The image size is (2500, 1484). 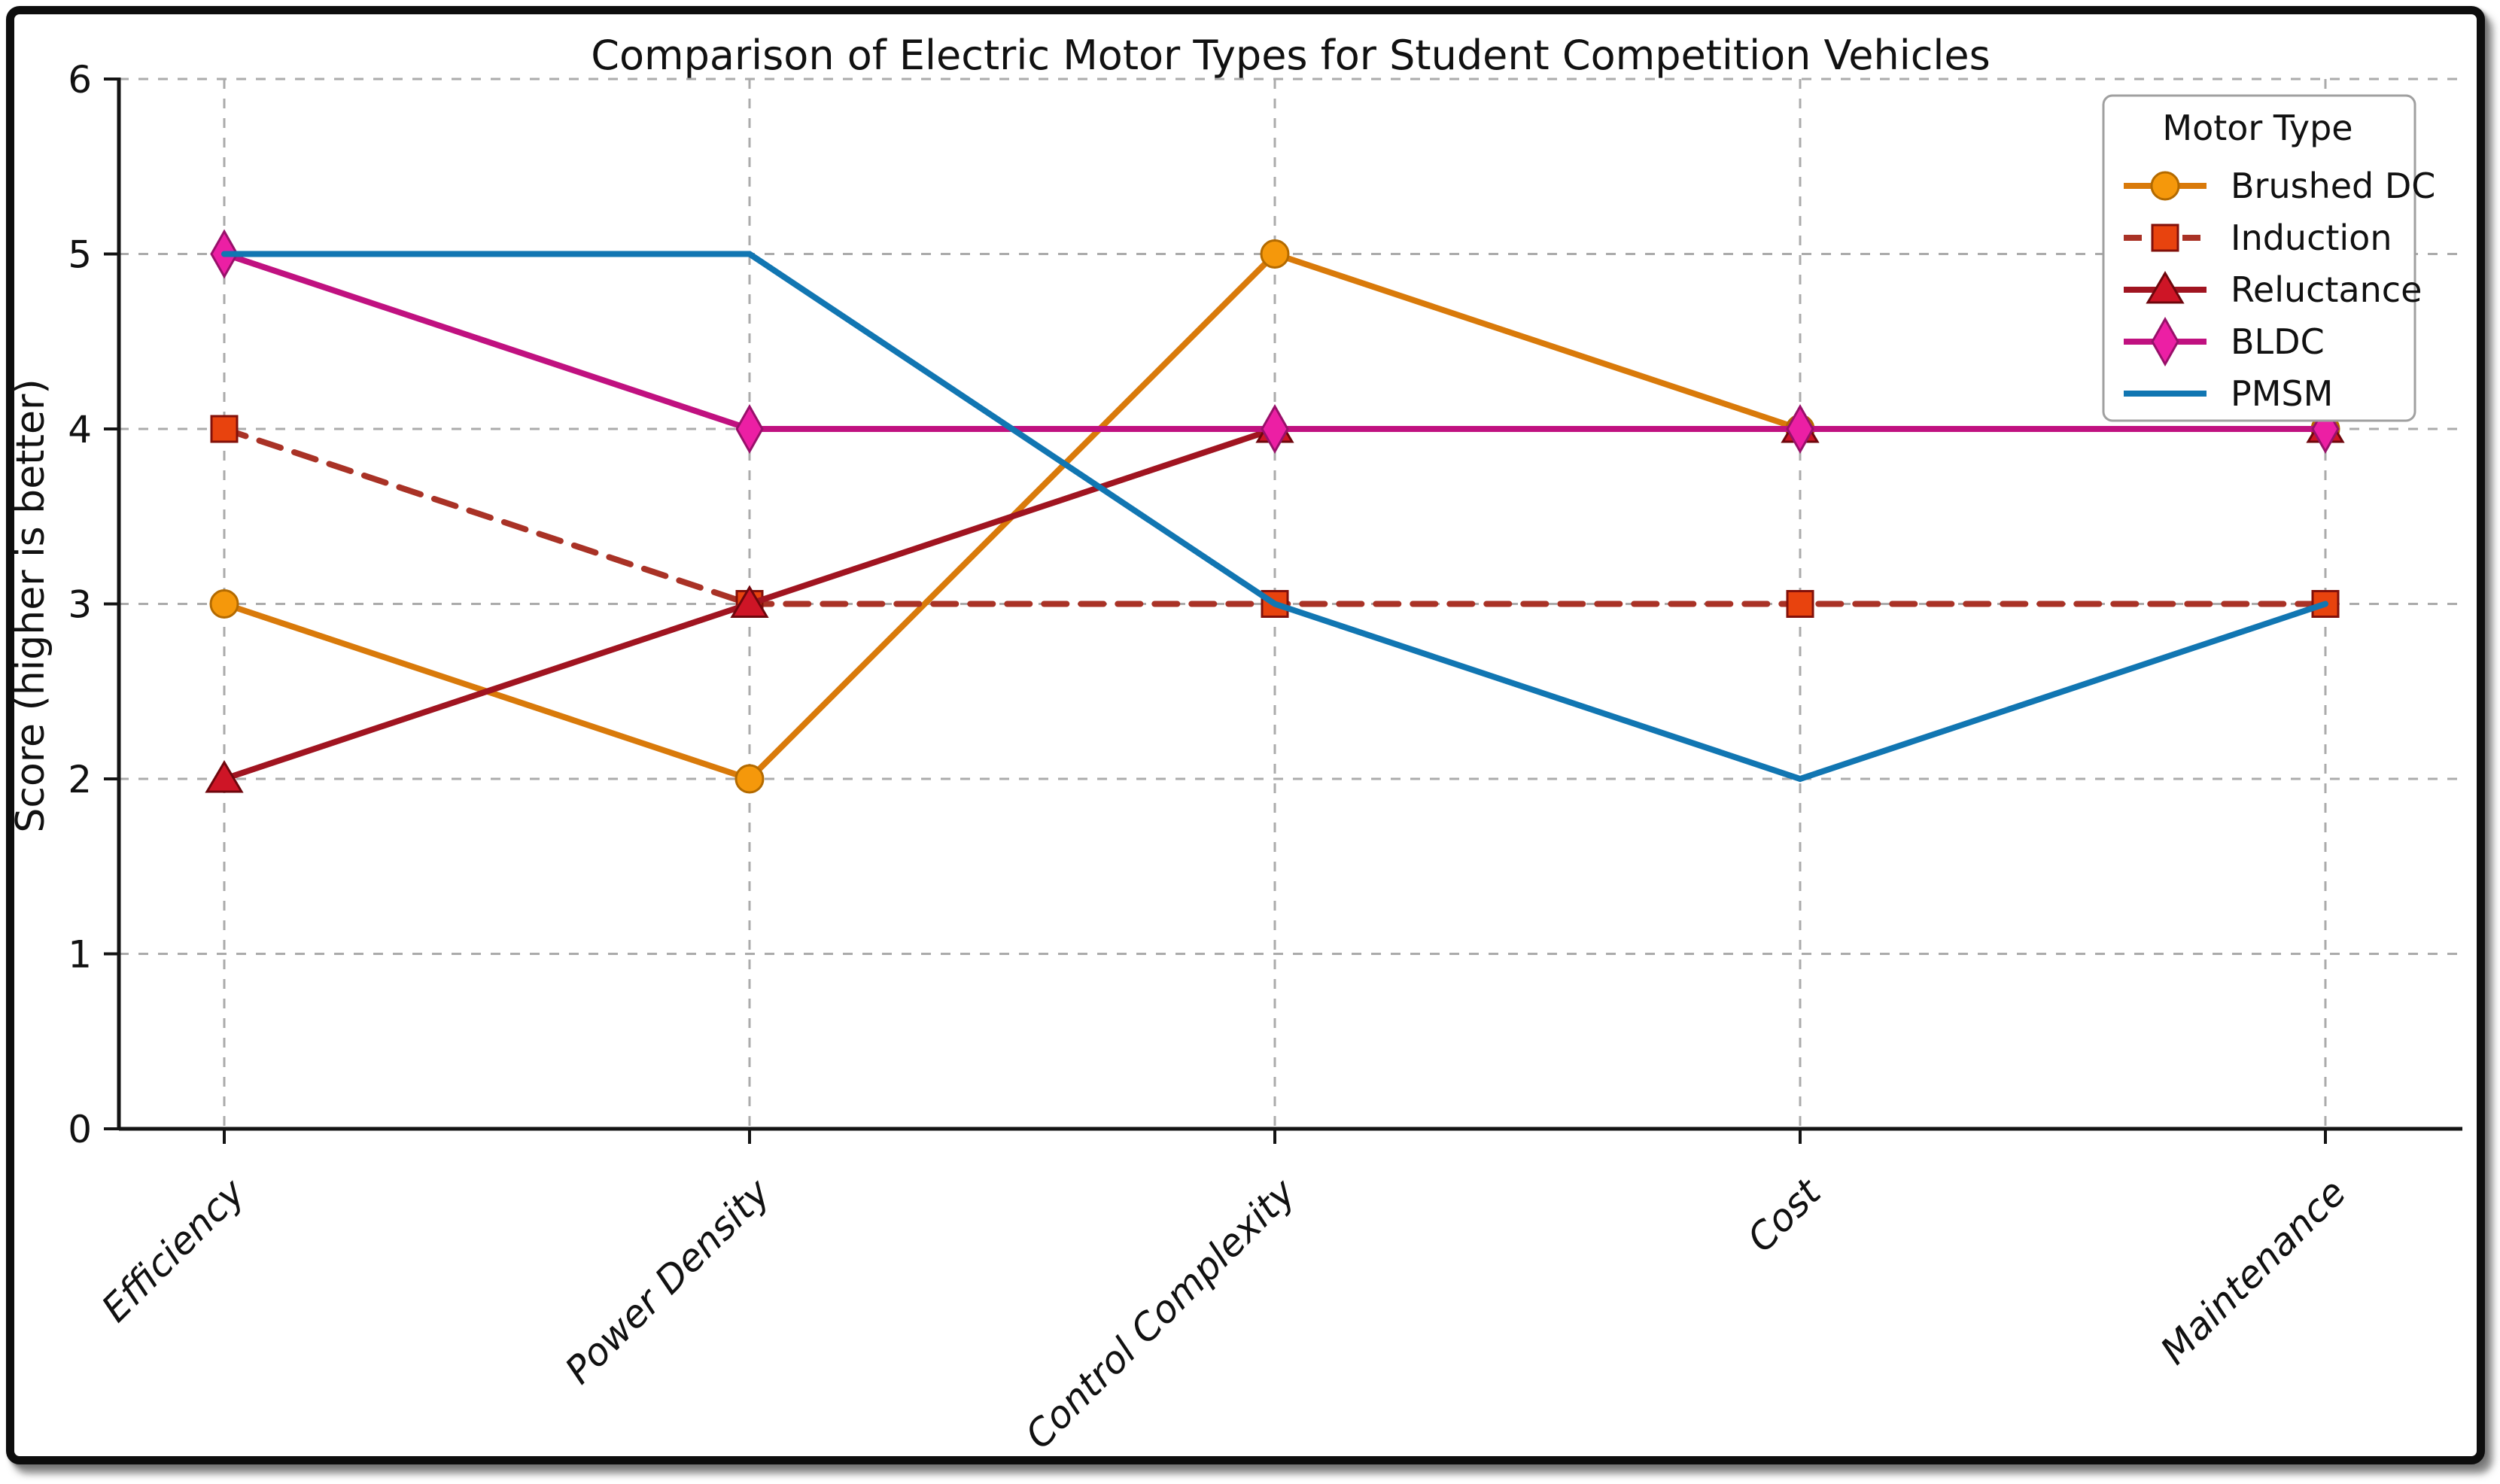 I want to click on marker-induction-cost, so click(x=1800, y=604).